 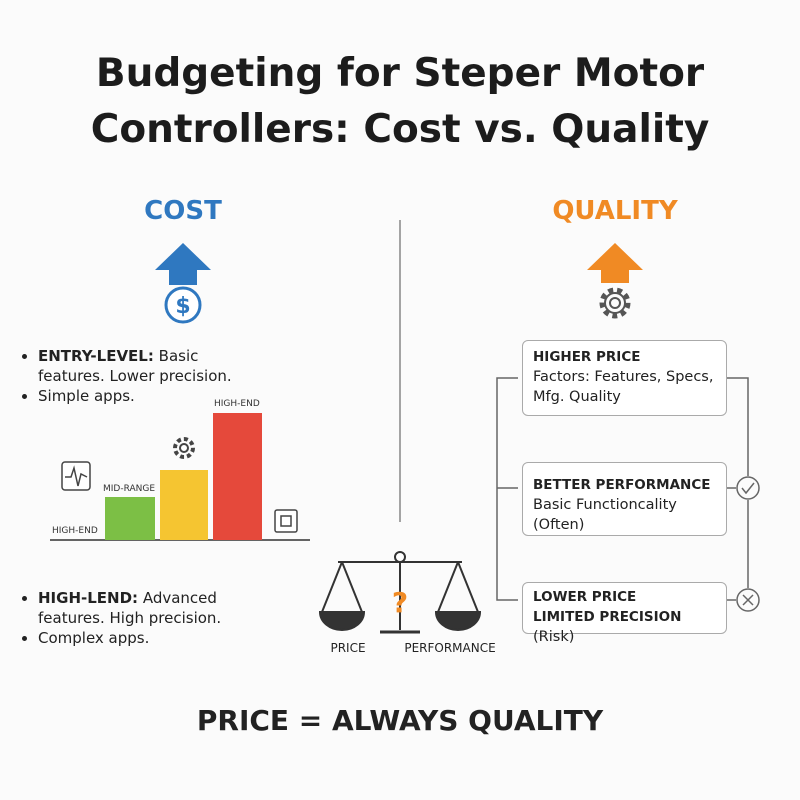 I want to click on quality-heading: QUALITY, so click(x=615, y=211).